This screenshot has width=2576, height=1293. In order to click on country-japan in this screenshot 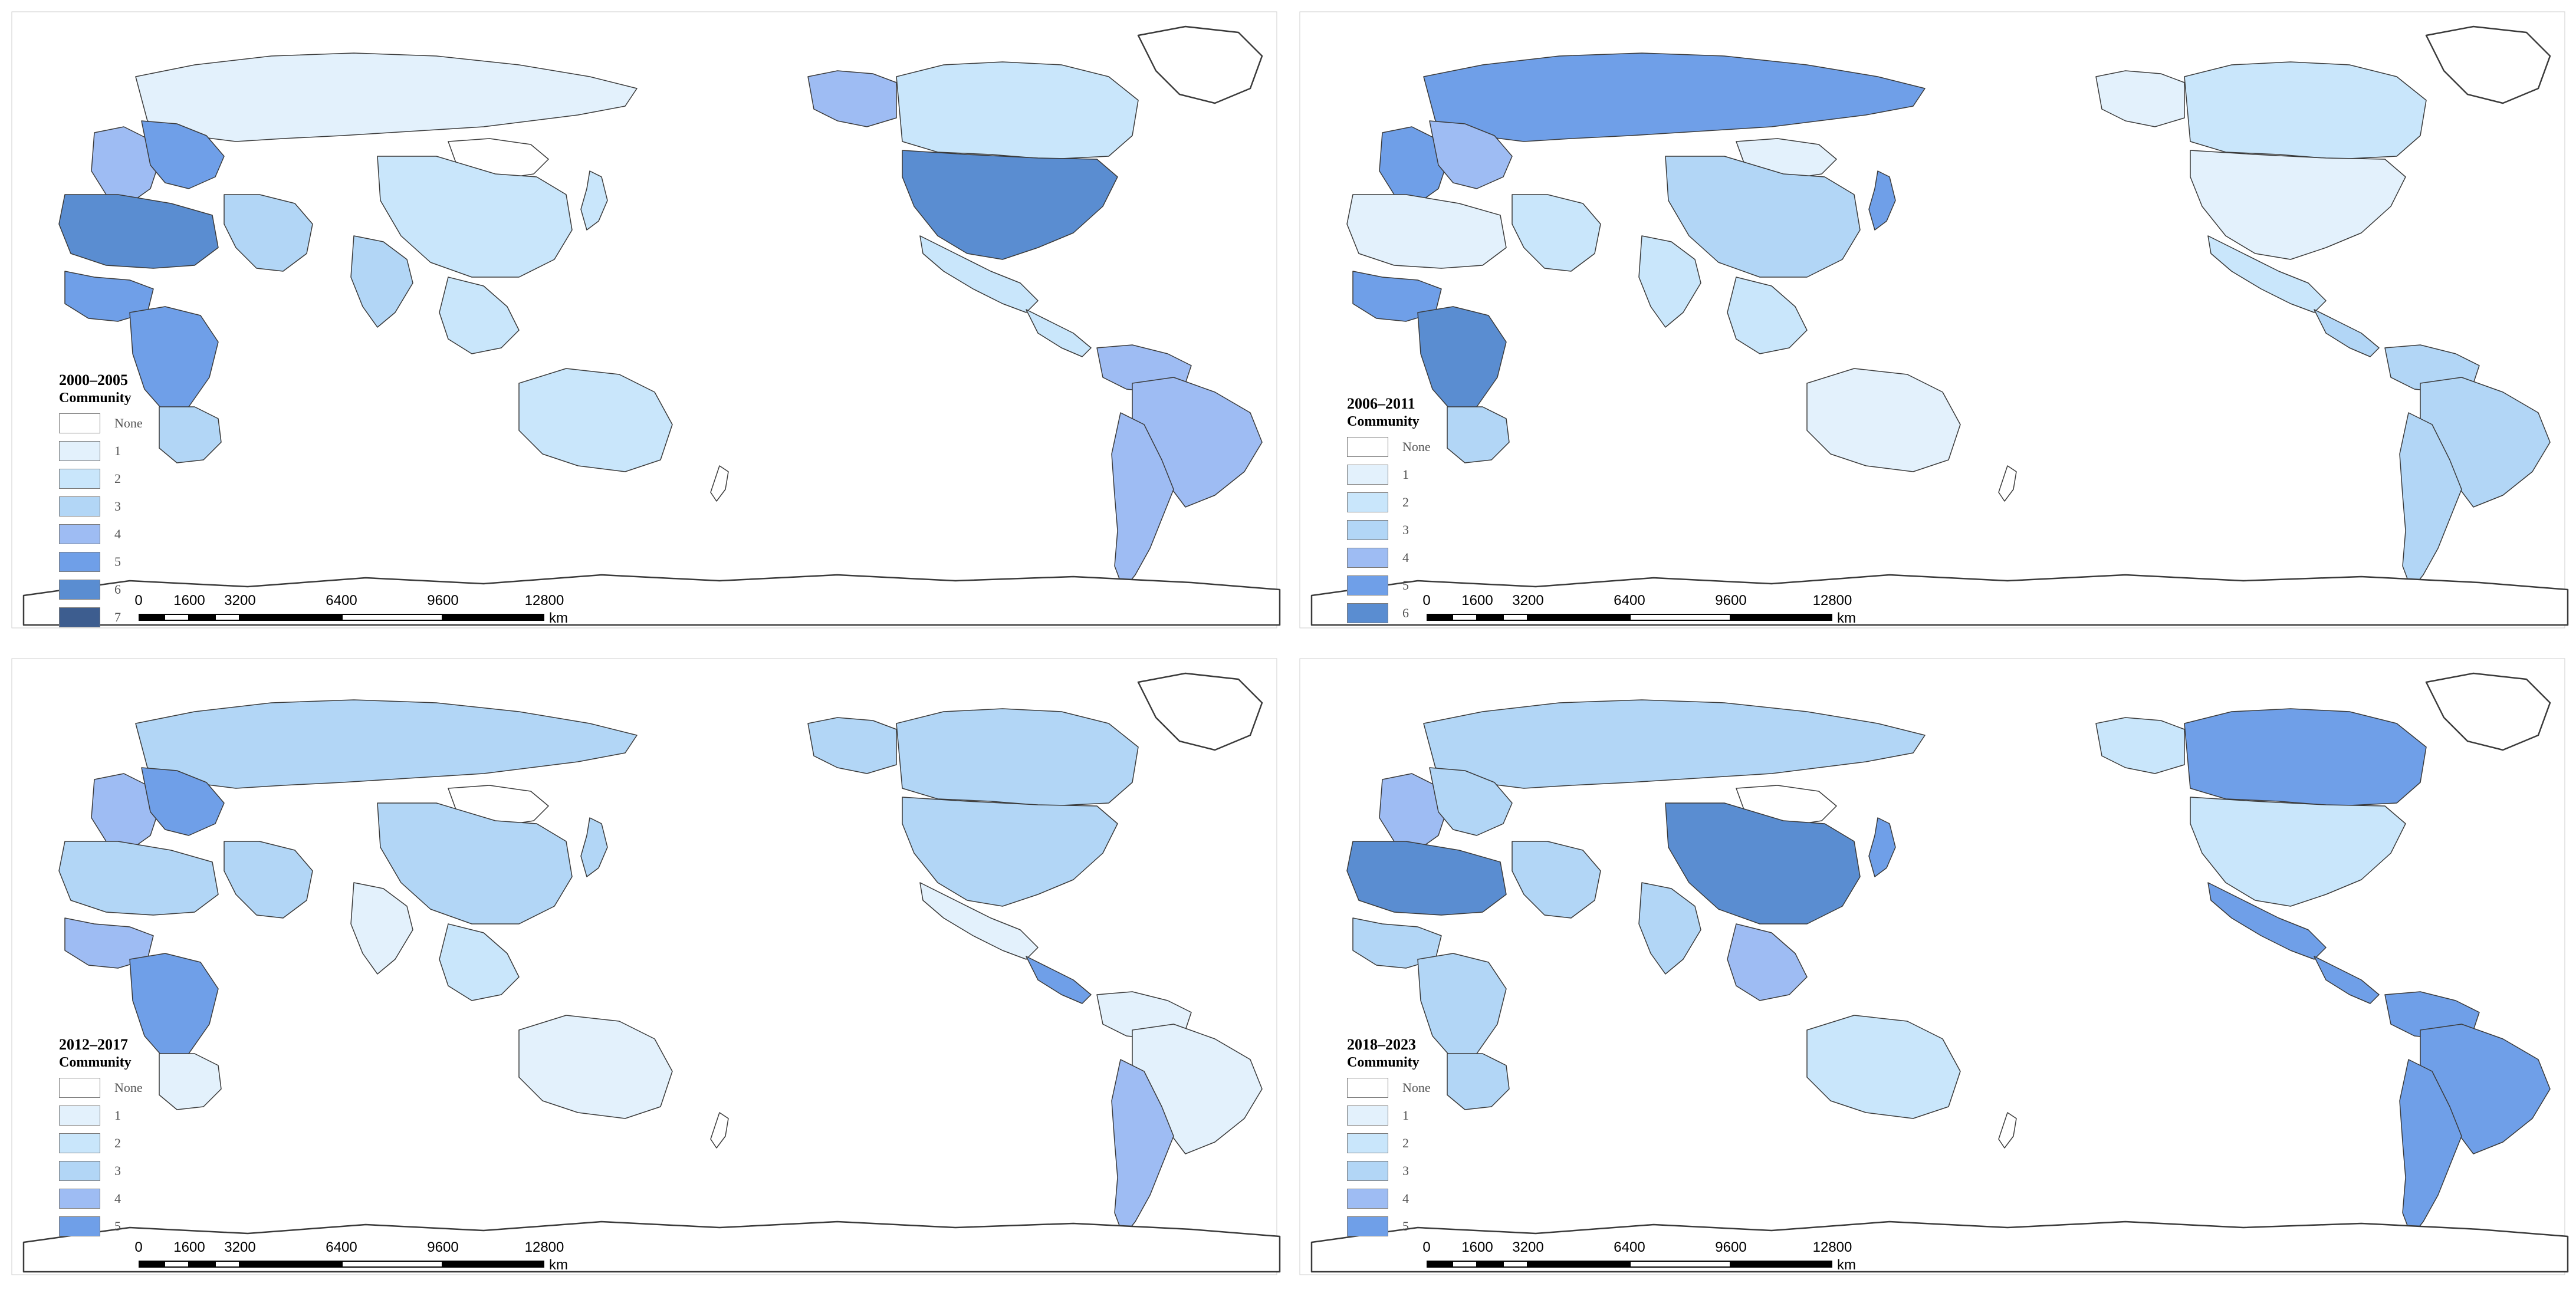, I will do `click(594, 847)`.